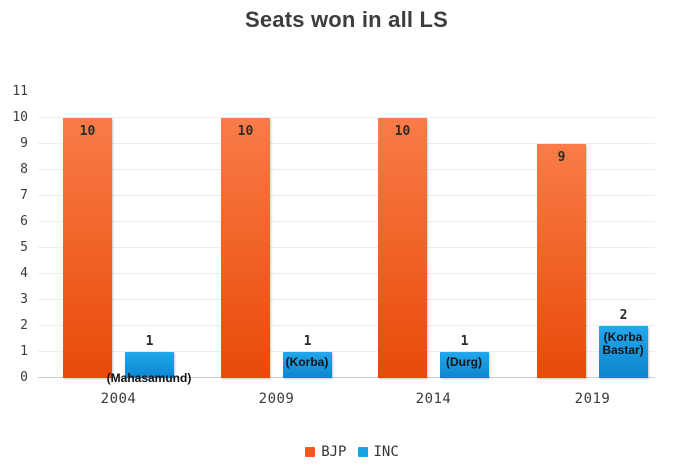 This screenshot has height=468, width=674. What do you see at coordinates (276, 399) in the screenshot?
I see `x-tick-label: 2009` at bounding box center [276, 399].